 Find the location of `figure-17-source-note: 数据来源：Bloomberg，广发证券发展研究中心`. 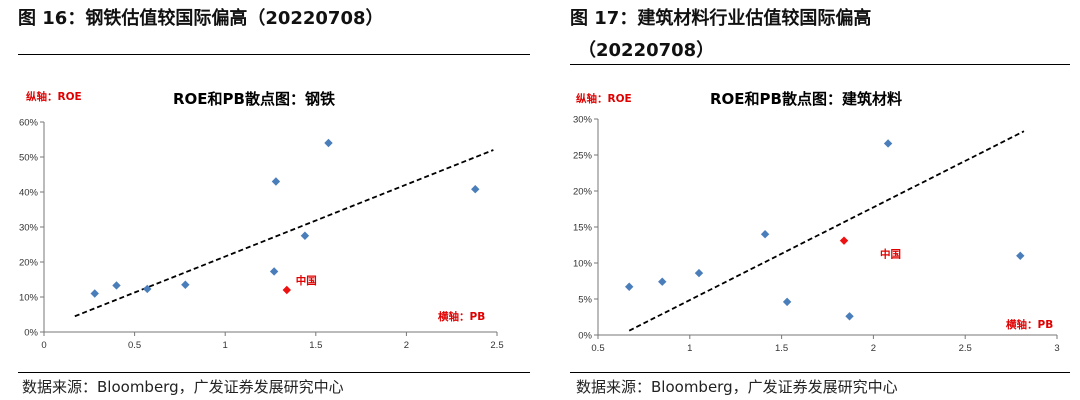

figure-17-source-note: 数据来源：Bloomberg，广发证券发展研究中心 is located at coordinates (737, 387).